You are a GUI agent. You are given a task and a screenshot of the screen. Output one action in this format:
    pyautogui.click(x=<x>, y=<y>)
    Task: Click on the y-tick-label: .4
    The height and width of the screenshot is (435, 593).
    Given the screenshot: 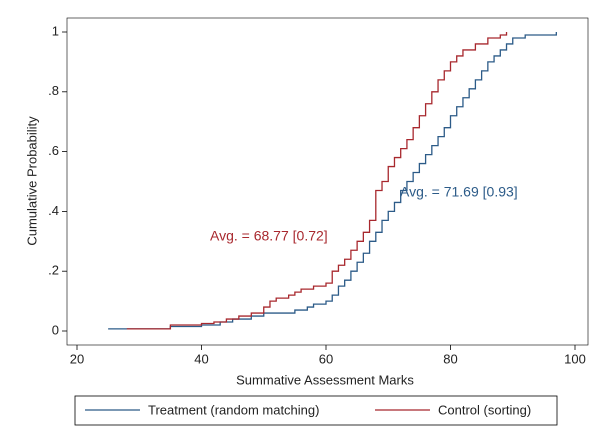 What is the action you would take?
    pyautogui.click(x=53, y=210)
    